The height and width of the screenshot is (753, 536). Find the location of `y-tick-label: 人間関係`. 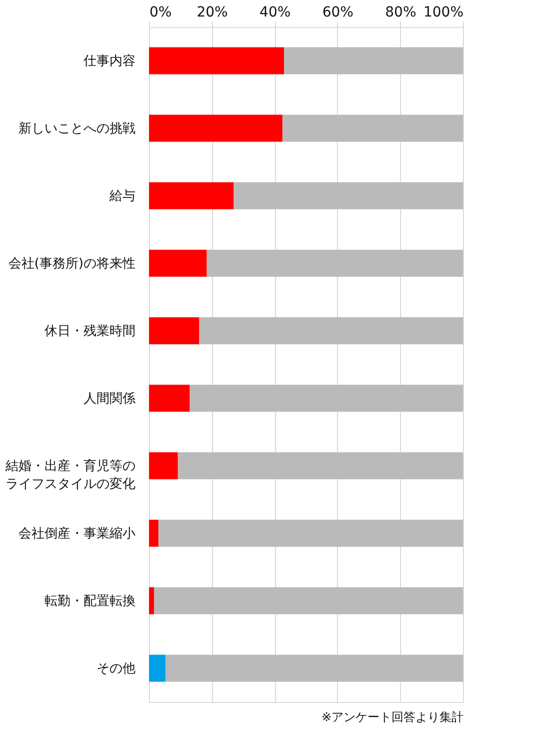

y-tick-label: 人間関係 is located at coordinates (110, 398).